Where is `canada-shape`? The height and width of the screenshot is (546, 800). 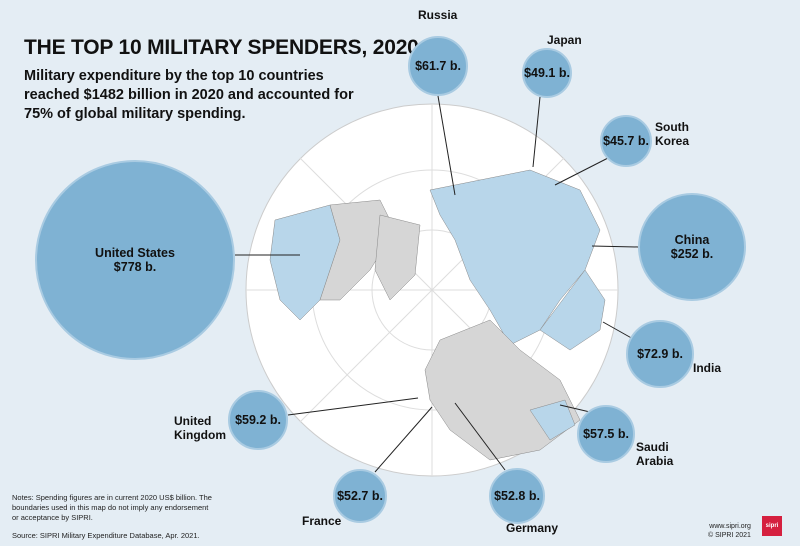 canada-shape is located at coordinates (357, 250).